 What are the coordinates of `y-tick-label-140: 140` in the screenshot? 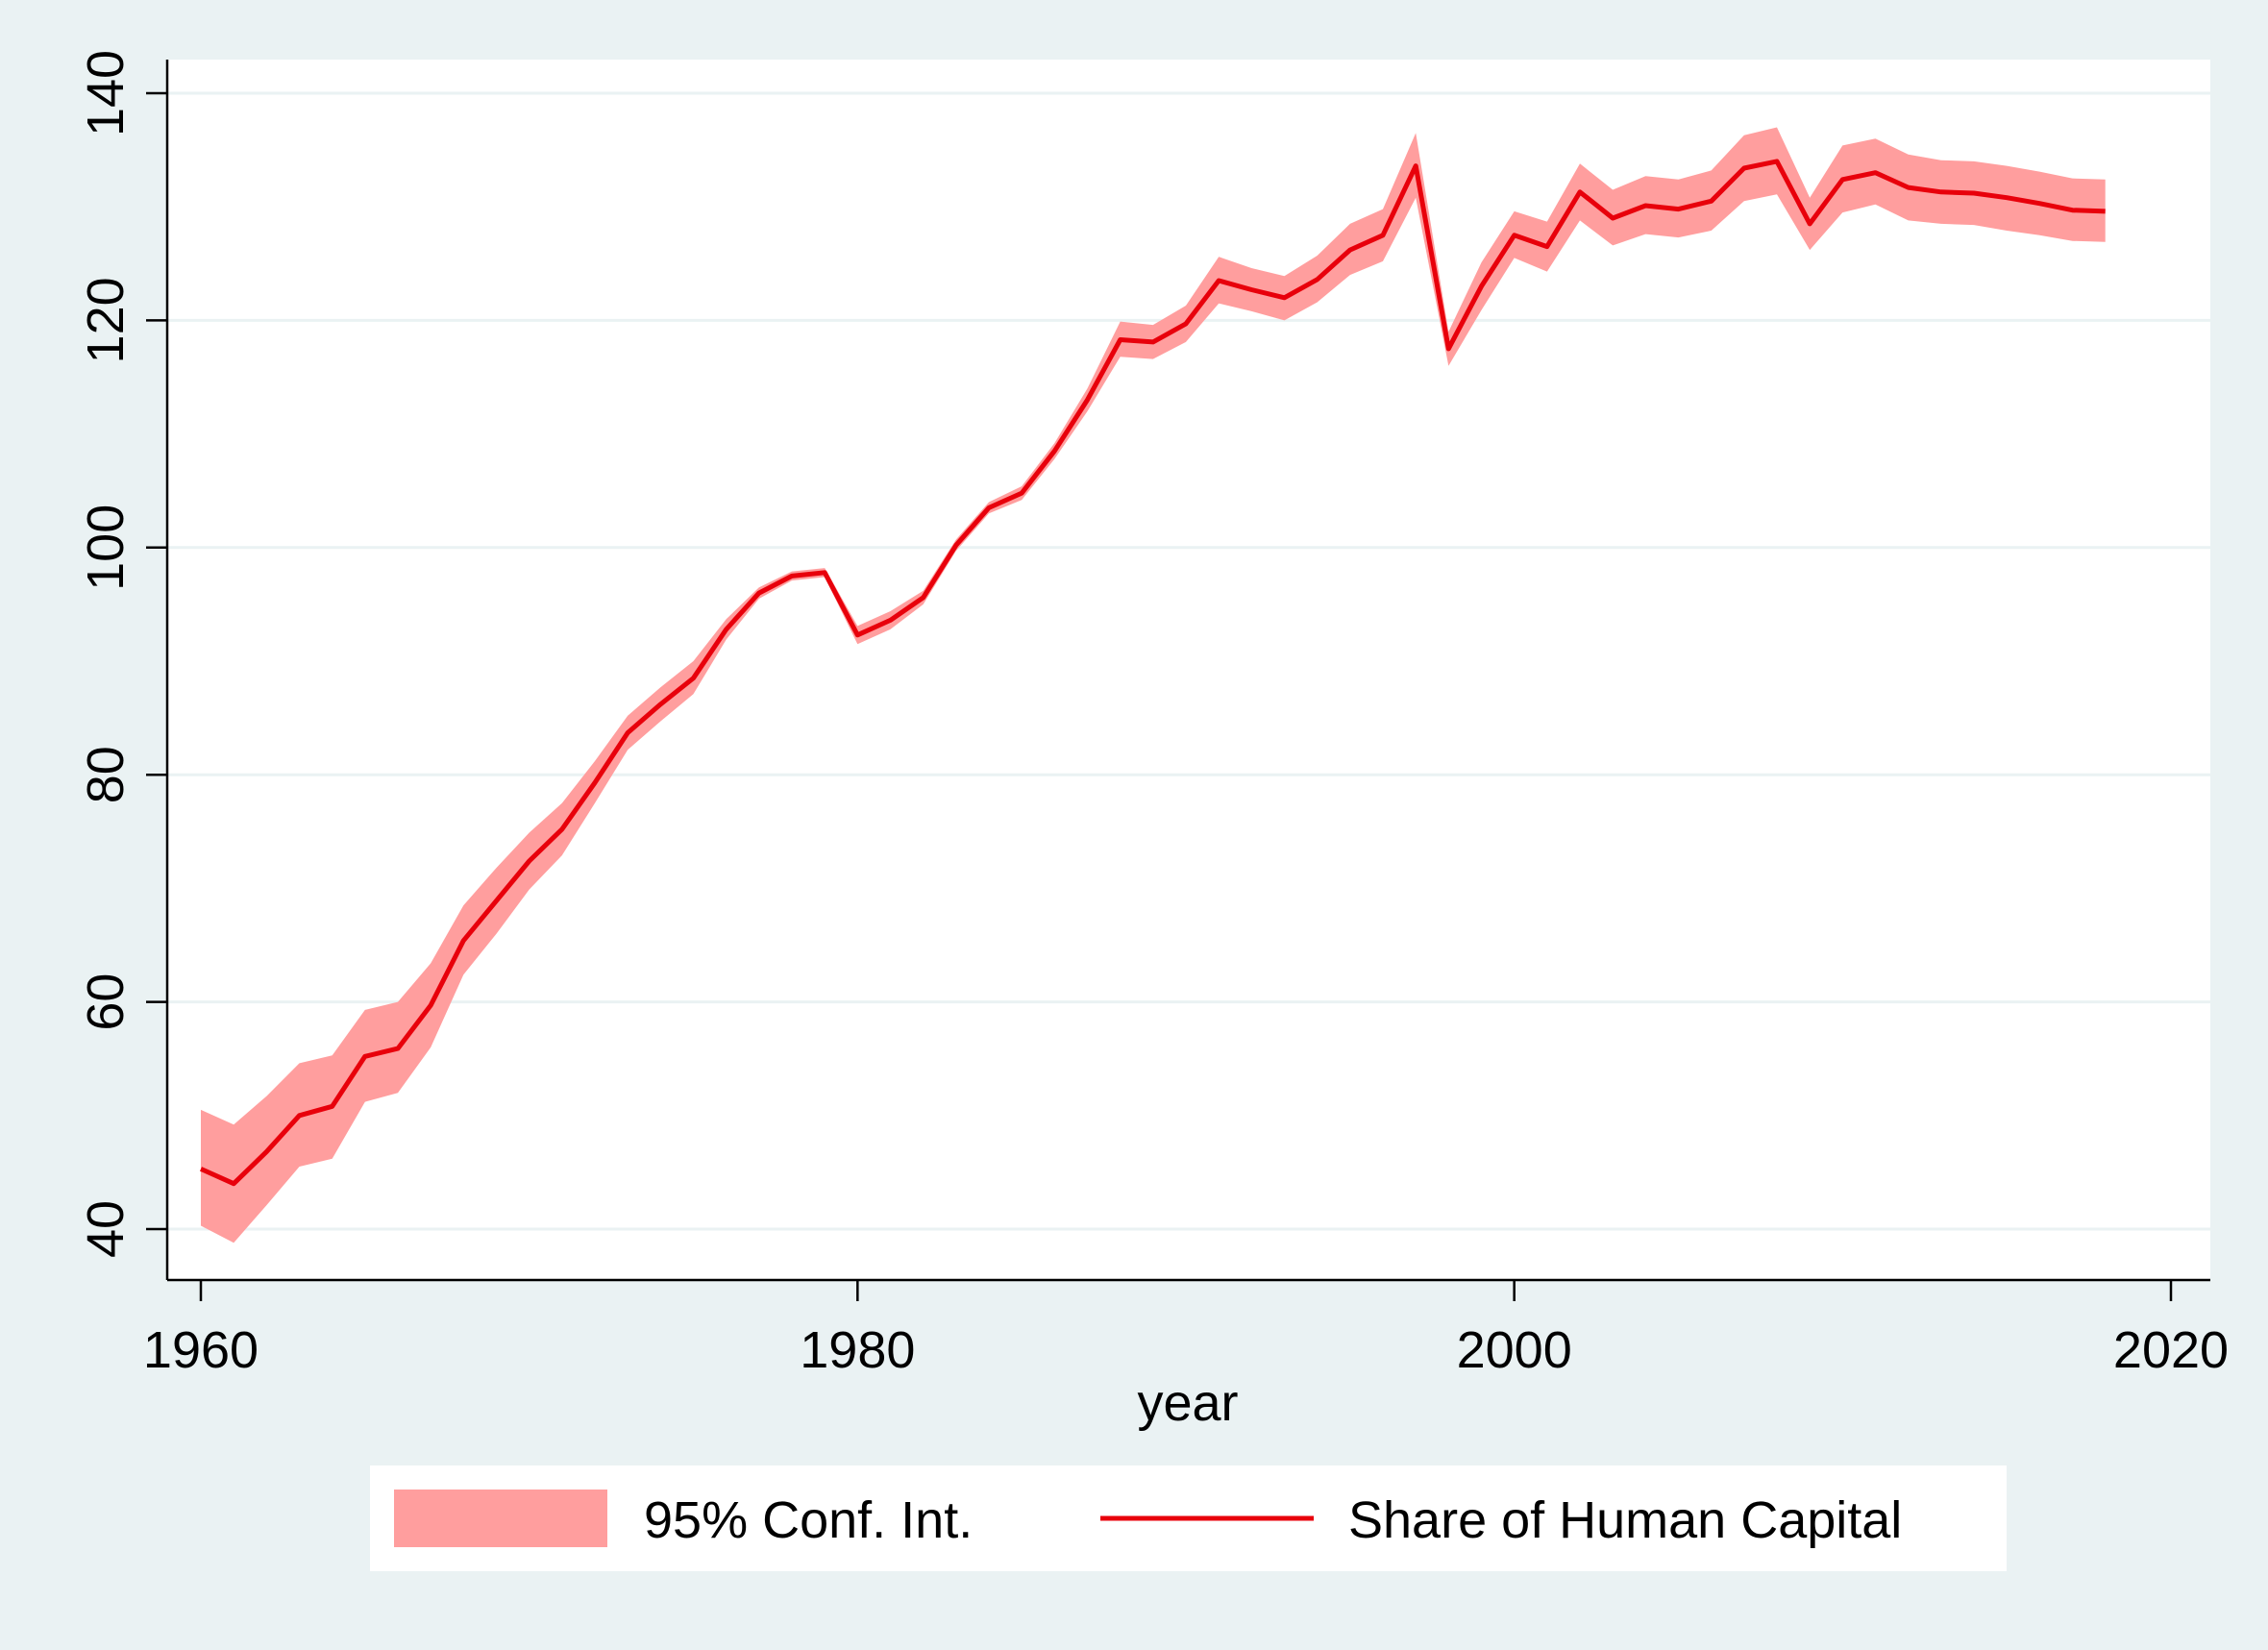 It's located at (106, 93).